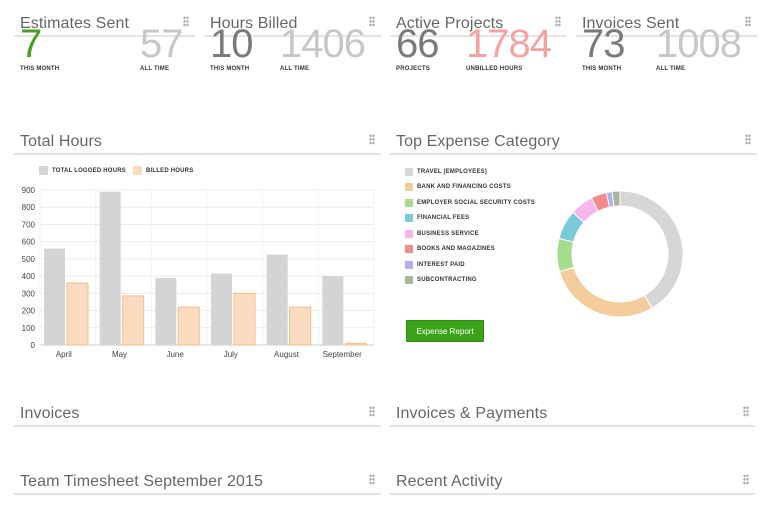 This screenshot has height=508, width=768. I want to click on recent-activity-widget: Recent Activity, so click(572, 483).